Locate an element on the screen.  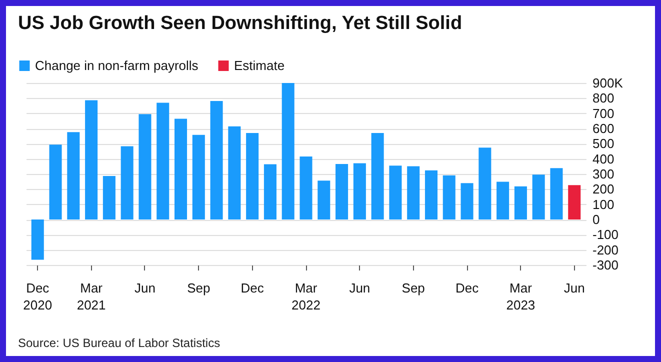
legend-label: Estimate is located at coordinates (259, 65).